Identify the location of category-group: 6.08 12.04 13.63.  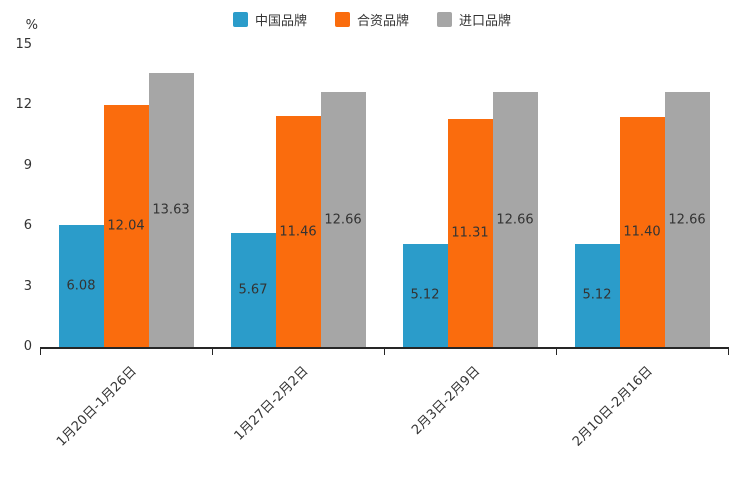
(126, 196).